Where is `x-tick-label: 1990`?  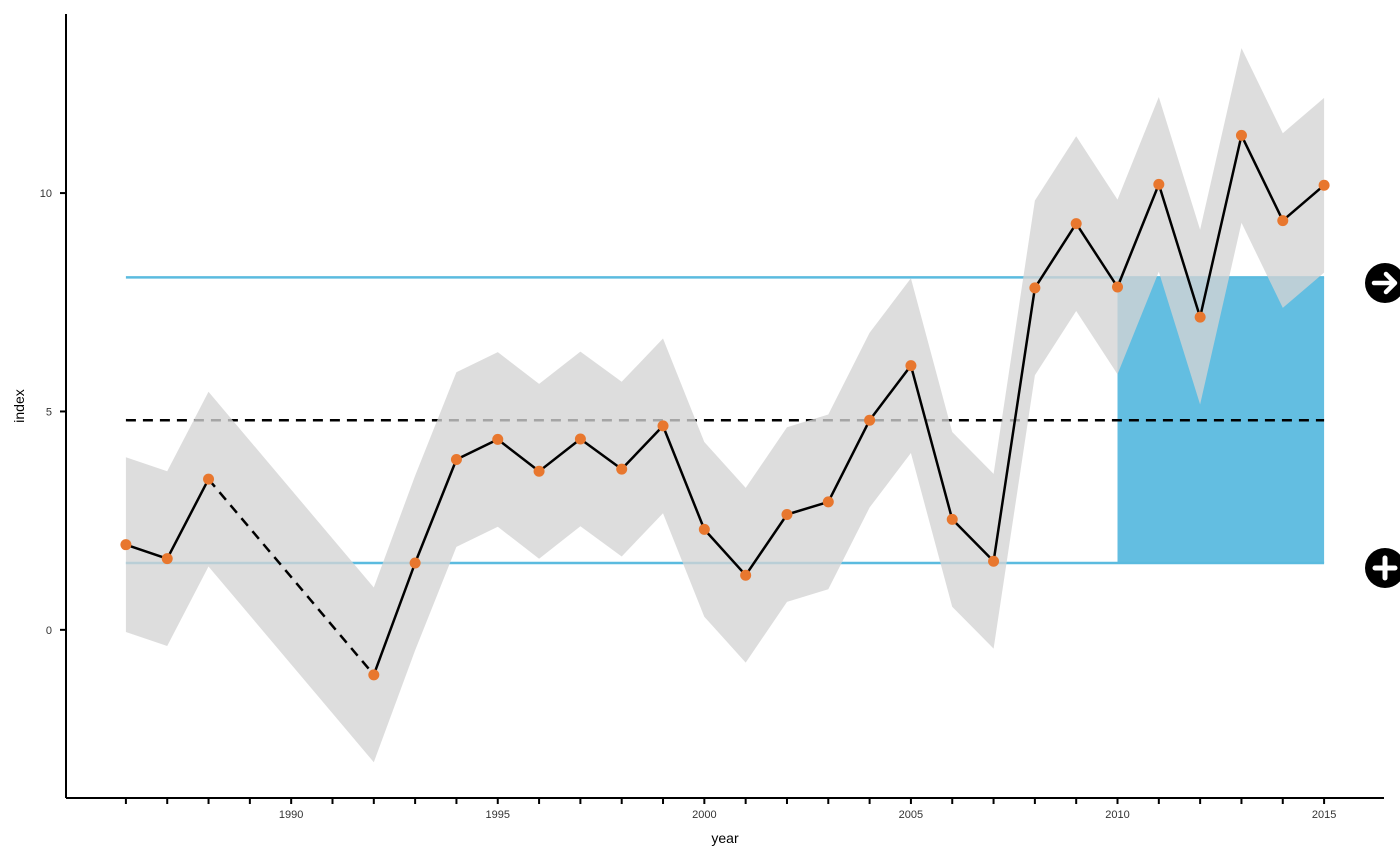 x-tick-label: 1990 is located at coordinates (291, 815).